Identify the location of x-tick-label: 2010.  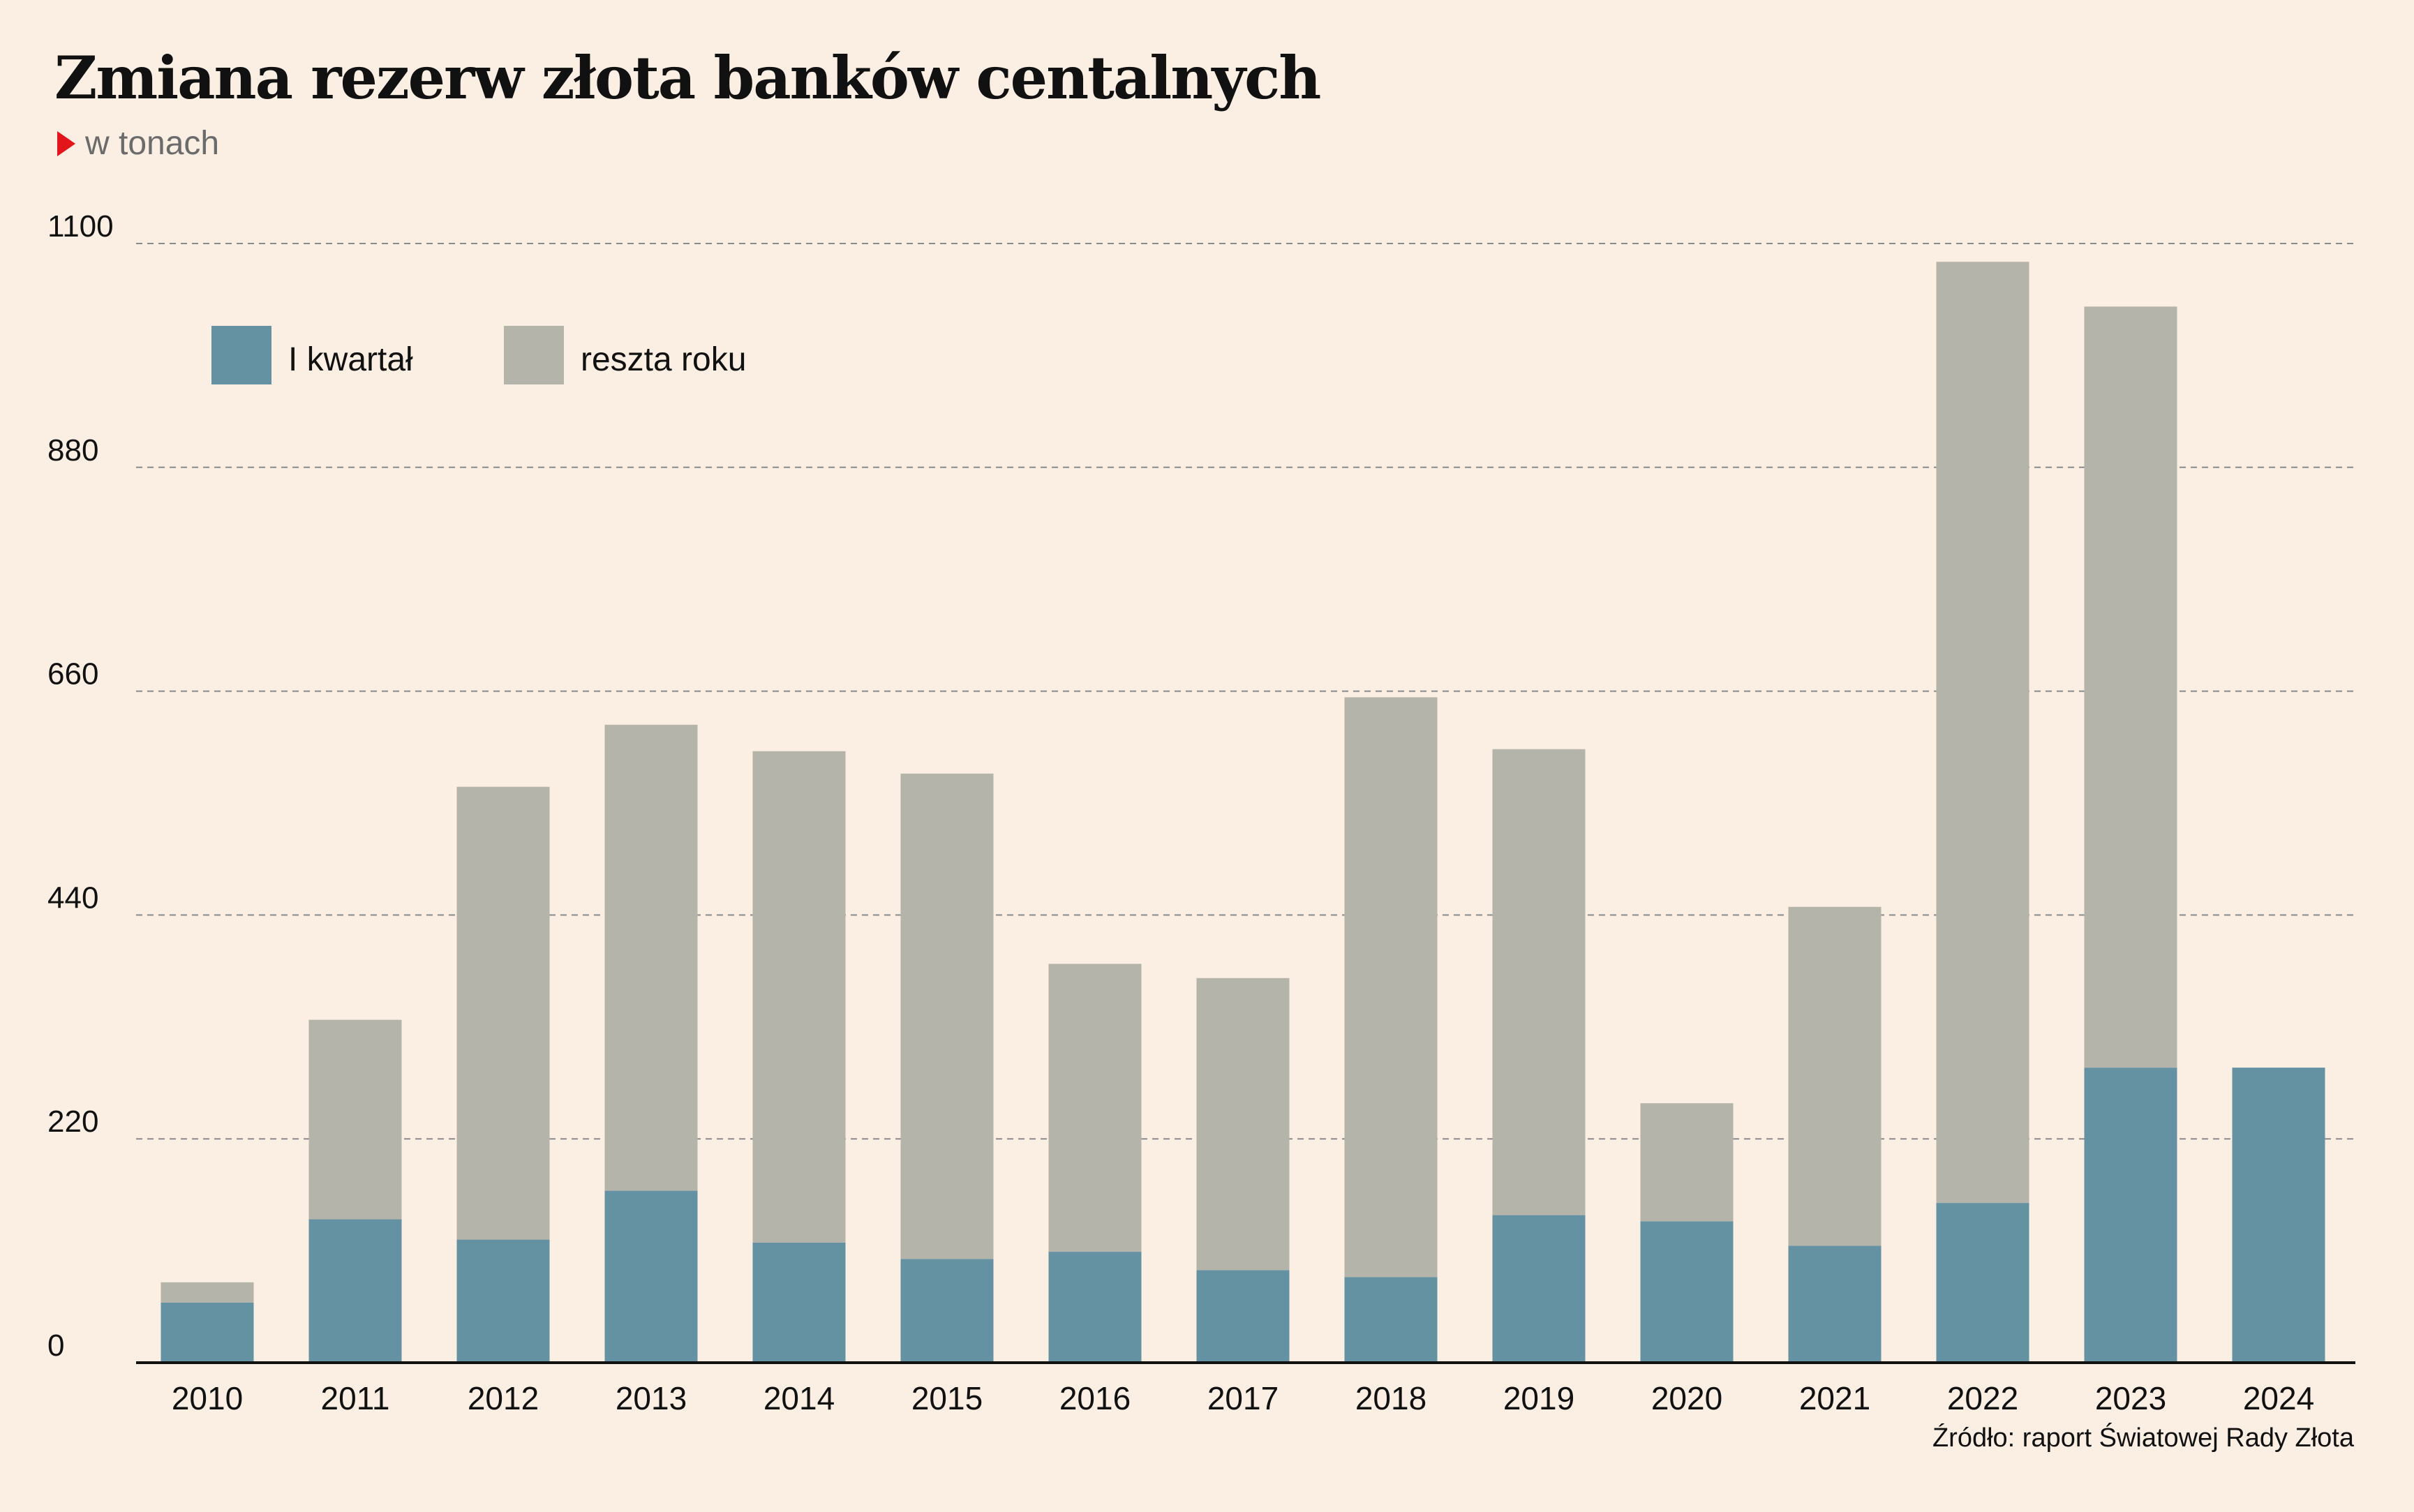
(208, 1398).